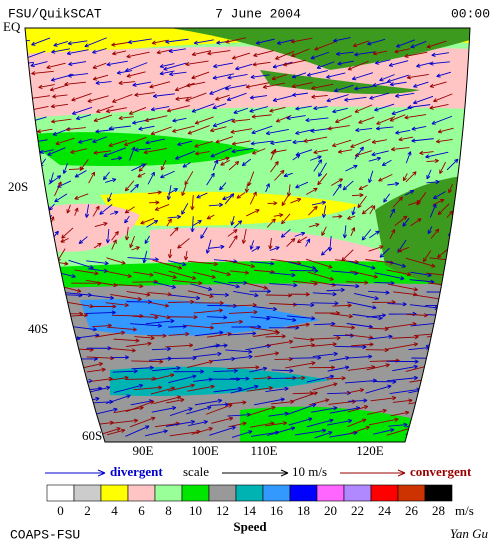  Describe the element at coordinates (249, 493) in the screenshot. I see `colorbar-box` at that location.